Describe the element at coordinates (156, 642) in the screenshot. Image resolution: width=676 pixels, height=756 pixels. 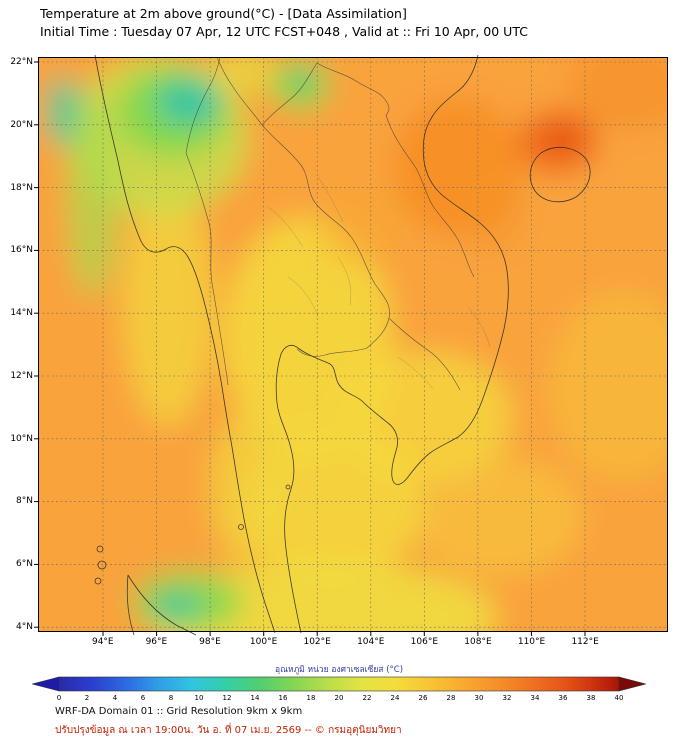
I see `longitude-tick-label: 96°E` at that location.